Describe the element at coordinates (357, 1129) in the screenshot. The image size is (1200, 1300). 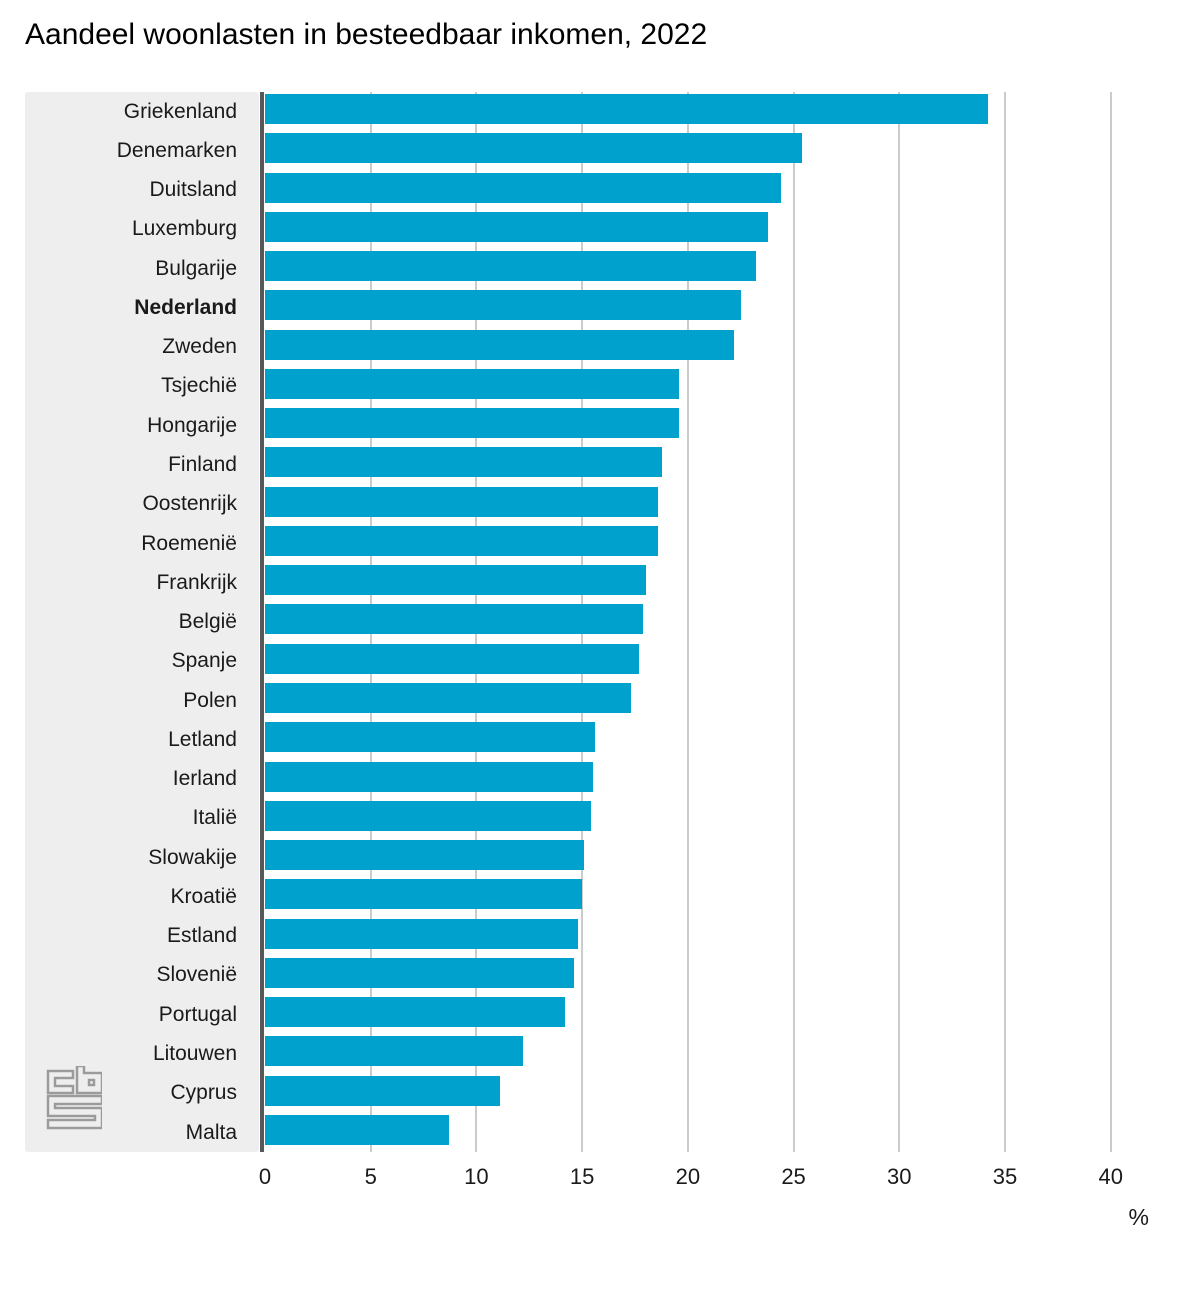
I see `bar-malta` at that location.